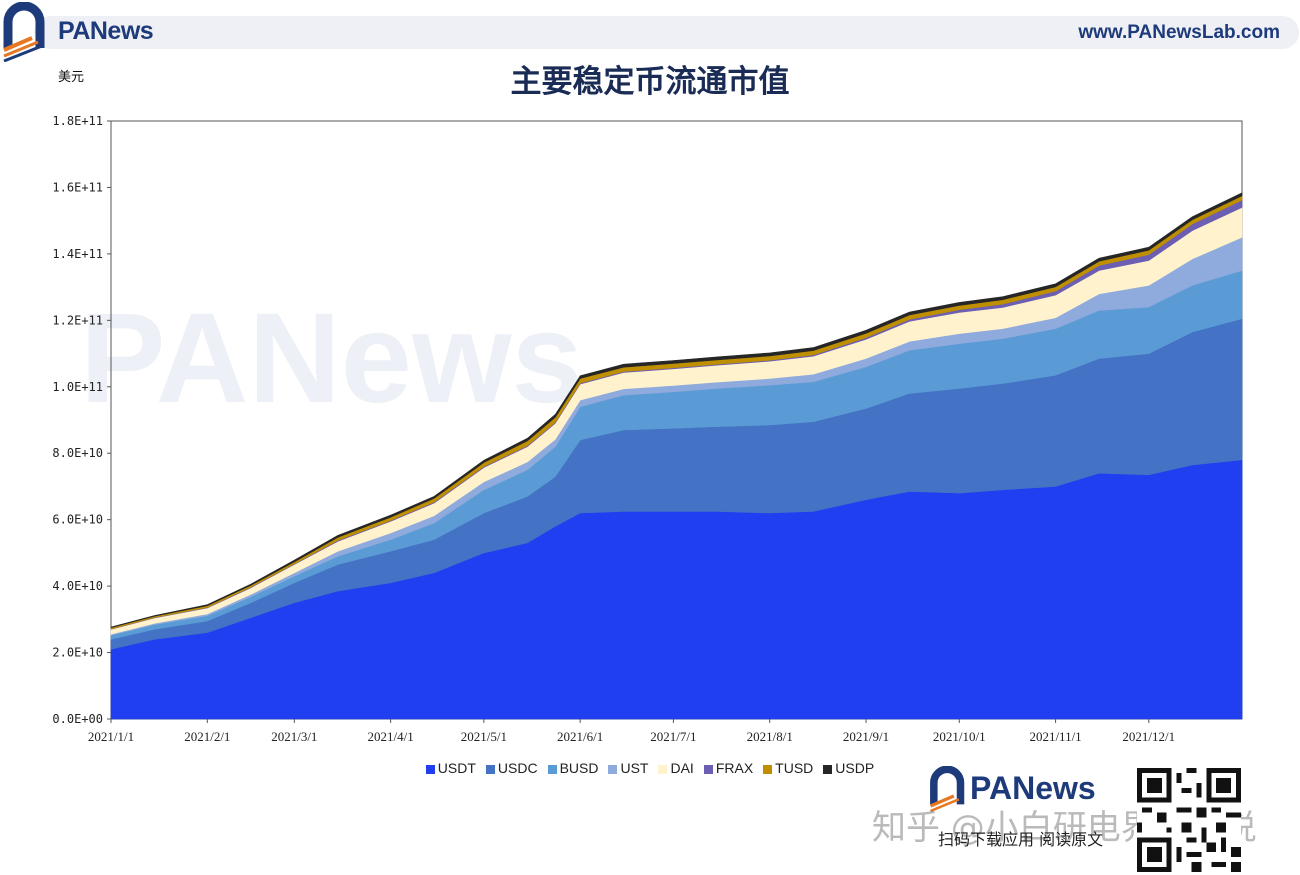 This screenshot has height=875, width=1300. Describe the element at coordinates (1148, 736) in the screenshot. I see `x-tick-label: 2021/12/1` at that location.